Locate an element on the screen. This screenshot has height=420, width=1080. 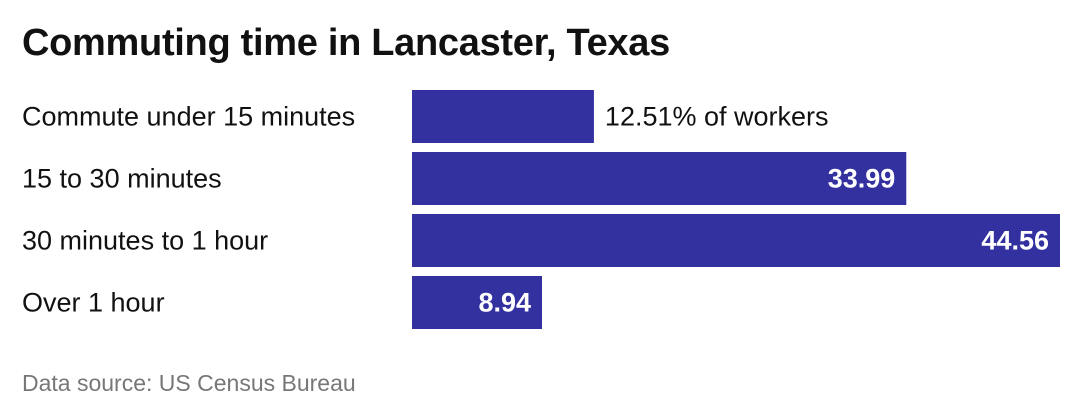
value-label: 33.99 is located at coordinates (862, 179).